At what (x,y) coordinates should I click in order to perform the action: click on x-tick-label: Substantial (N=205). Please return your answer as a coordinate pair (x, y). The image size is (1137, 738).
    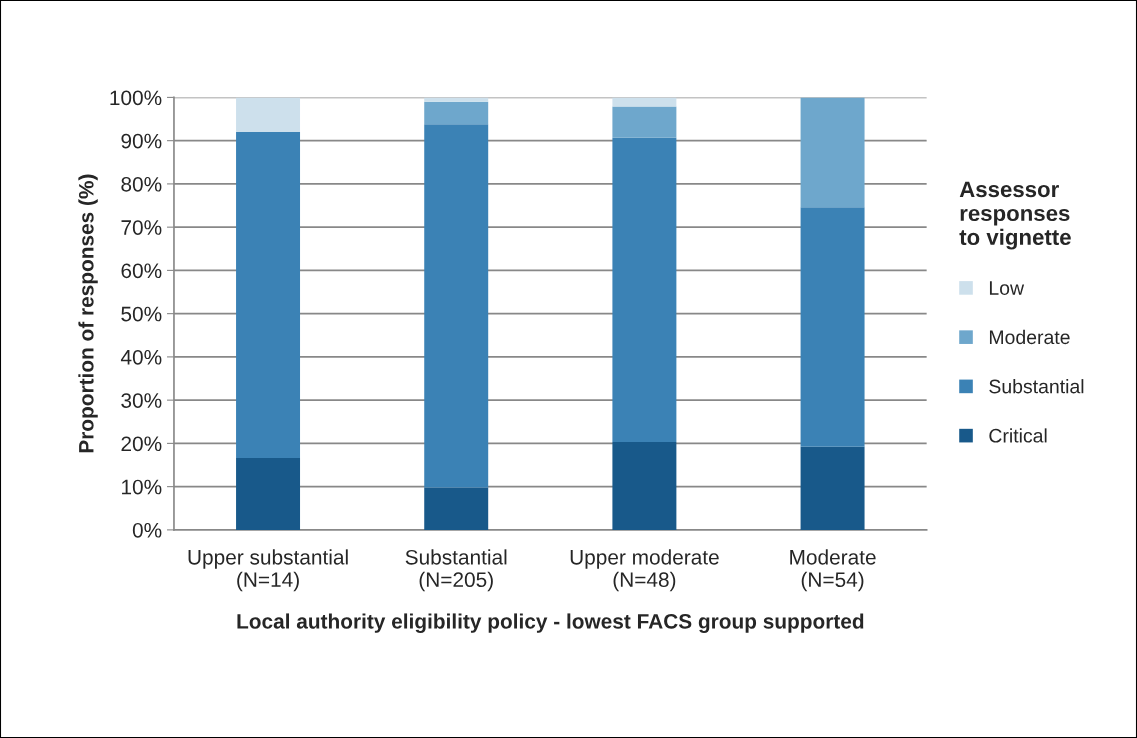
    Looking at the image, I should click on (456, 570).